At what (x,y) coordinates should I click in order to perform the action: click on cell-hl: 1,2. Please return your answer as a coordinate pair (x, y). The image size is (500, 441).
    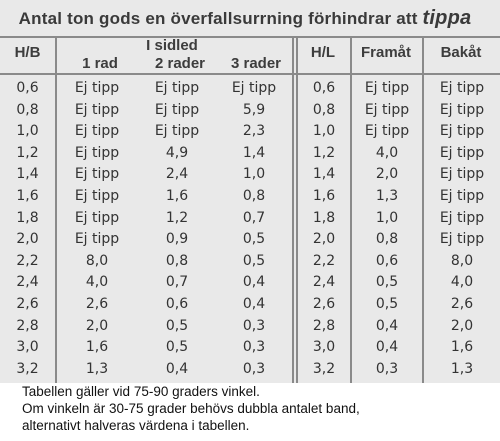
    Looking at the image, I should click on (324, 152).